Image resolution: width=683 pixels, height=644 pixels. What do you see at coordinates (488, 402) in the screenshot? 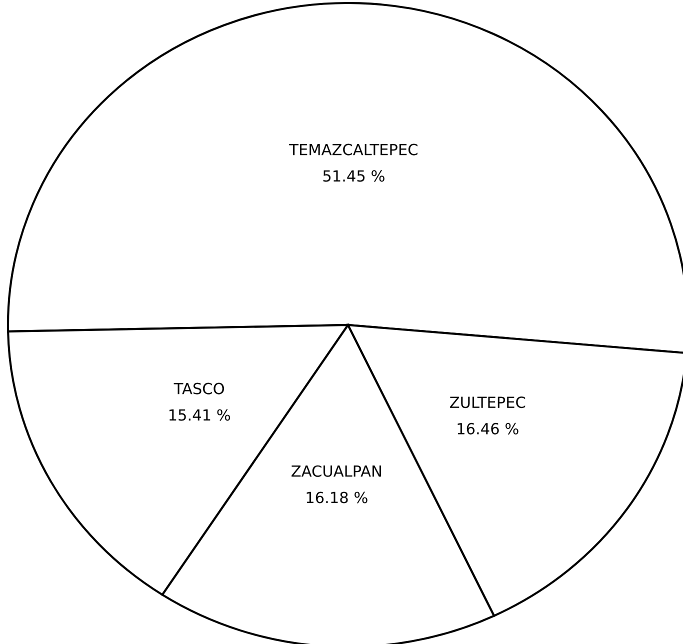
I see `slice-label: ZULTEPEC` at bounding box center [488, 402].